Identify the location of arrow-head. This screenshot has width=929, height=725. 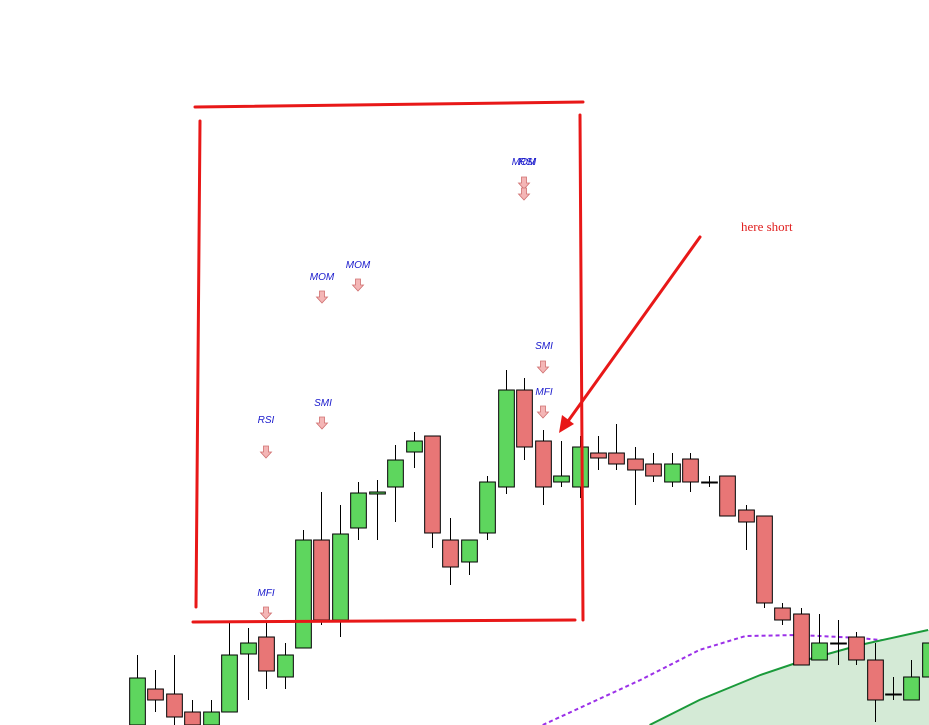
(566, 424).